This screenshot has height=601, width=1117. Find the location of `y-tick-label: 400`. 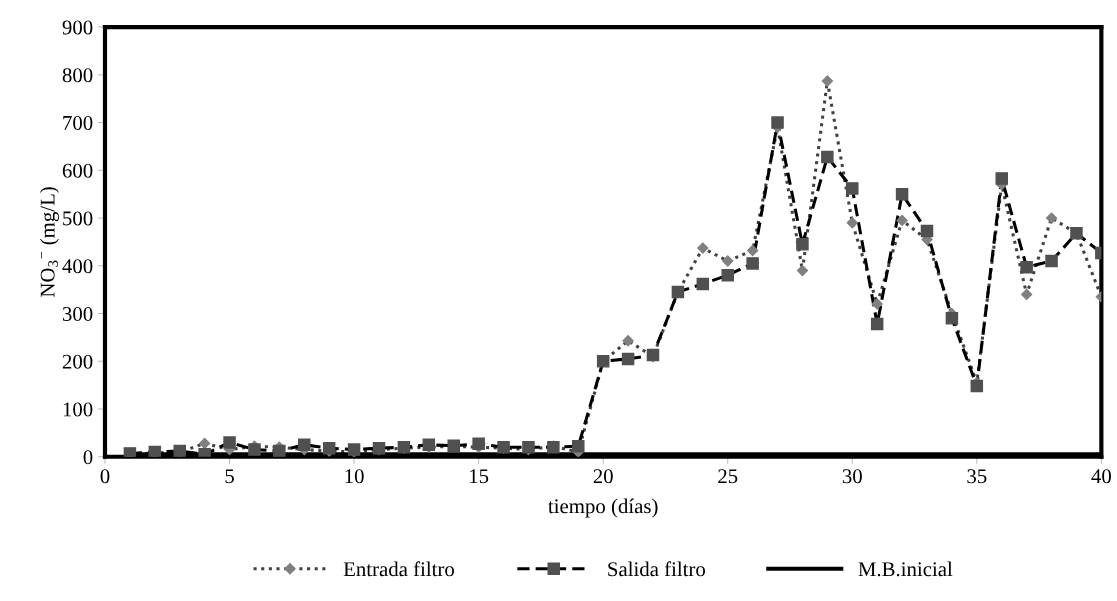

y-tick-label: 400 is located at coordinates (77, 266).